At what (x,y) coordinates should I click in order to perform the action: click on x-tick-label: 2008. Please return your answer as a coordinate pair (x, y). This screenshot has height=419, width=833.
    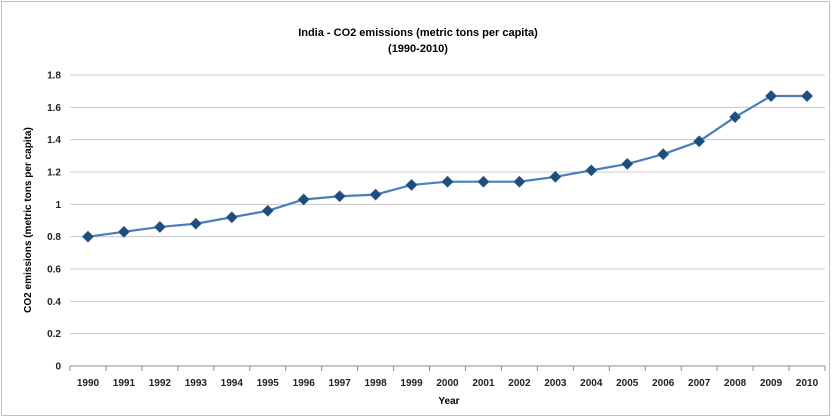
    Looking at the image, I should click on (735, 383).